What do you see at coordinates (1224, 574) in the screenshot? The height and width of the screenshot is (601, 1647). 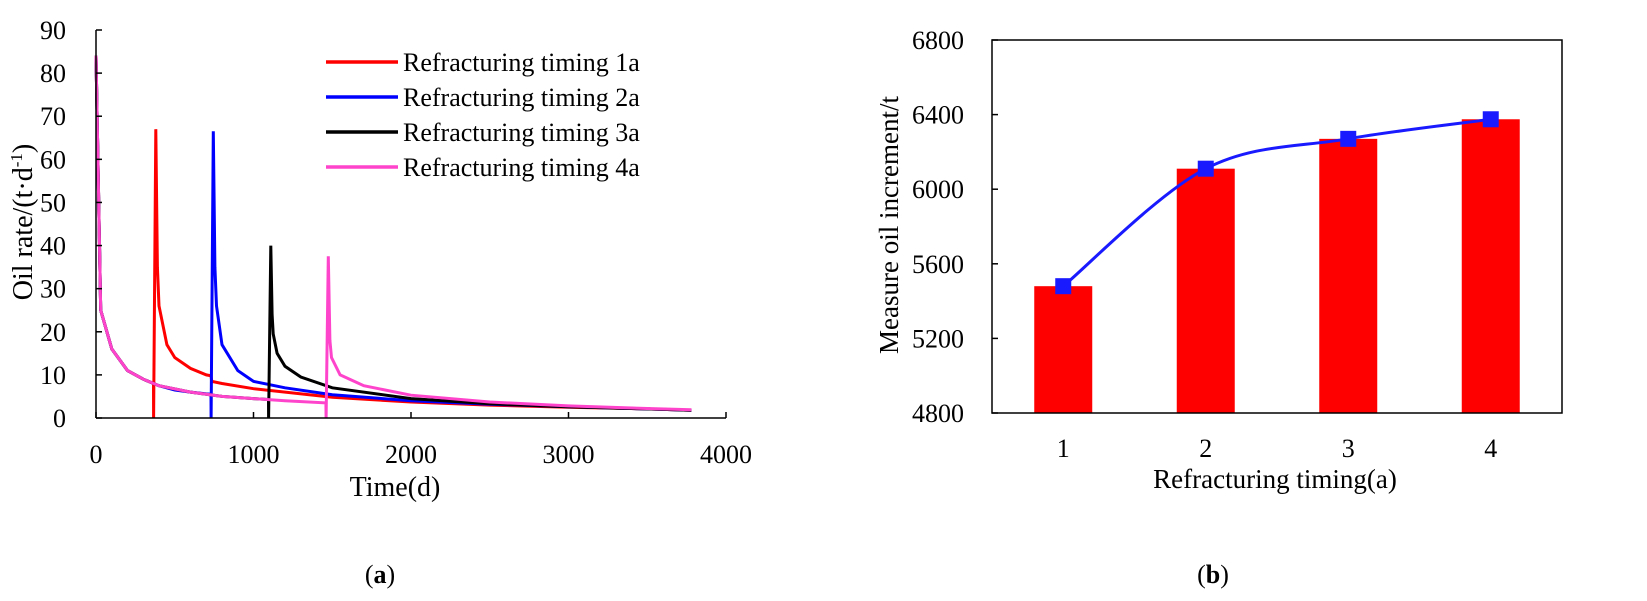 I see `caption-b-close: )` at bounding box center [1224, 574].